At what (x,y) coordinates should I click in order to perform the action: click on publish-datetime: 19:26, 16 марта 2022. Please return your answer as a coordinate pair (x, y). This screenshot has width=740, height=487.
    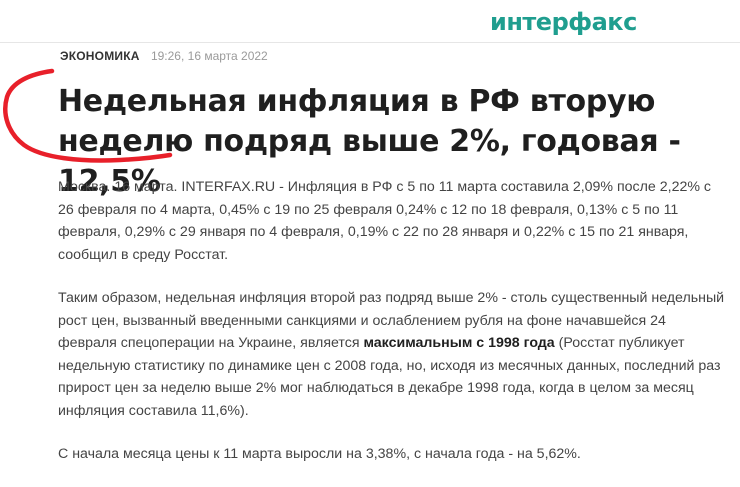
    Looking at the image, I should click on (209, 56).